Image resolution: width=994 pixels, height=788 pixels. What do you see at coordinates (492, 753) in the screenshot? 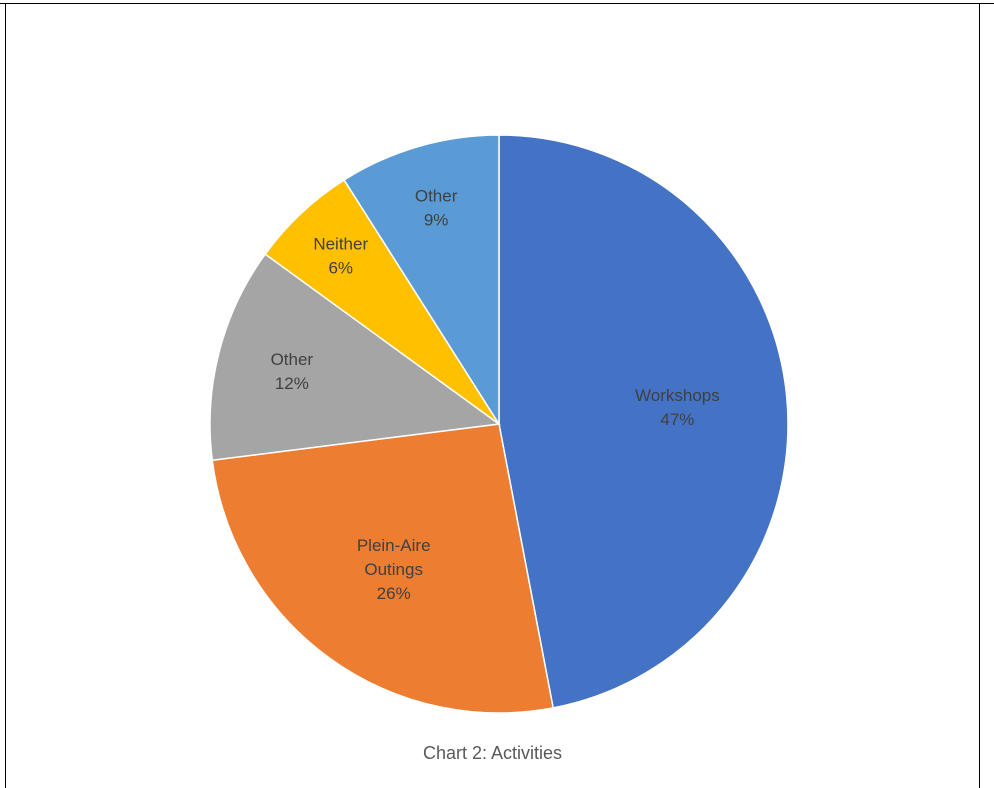
I see `chart-title: Chart 2: Activities` at bounding box center [492, 753].